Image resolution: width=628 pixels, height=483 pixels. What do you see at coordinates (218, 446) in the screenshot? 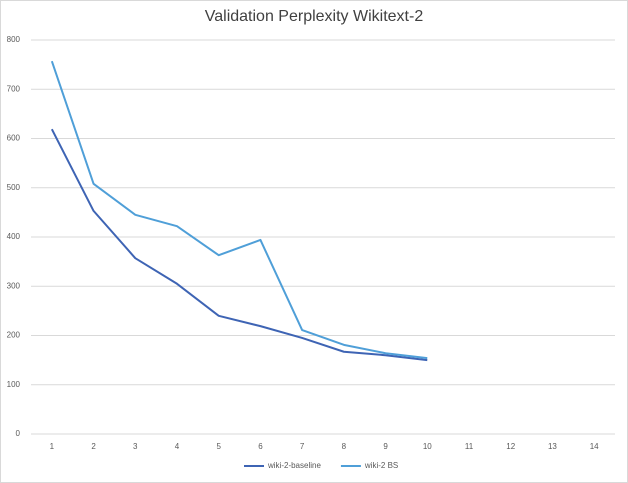
I see `x-tick-label: 5` at bounding box center [218, 446].